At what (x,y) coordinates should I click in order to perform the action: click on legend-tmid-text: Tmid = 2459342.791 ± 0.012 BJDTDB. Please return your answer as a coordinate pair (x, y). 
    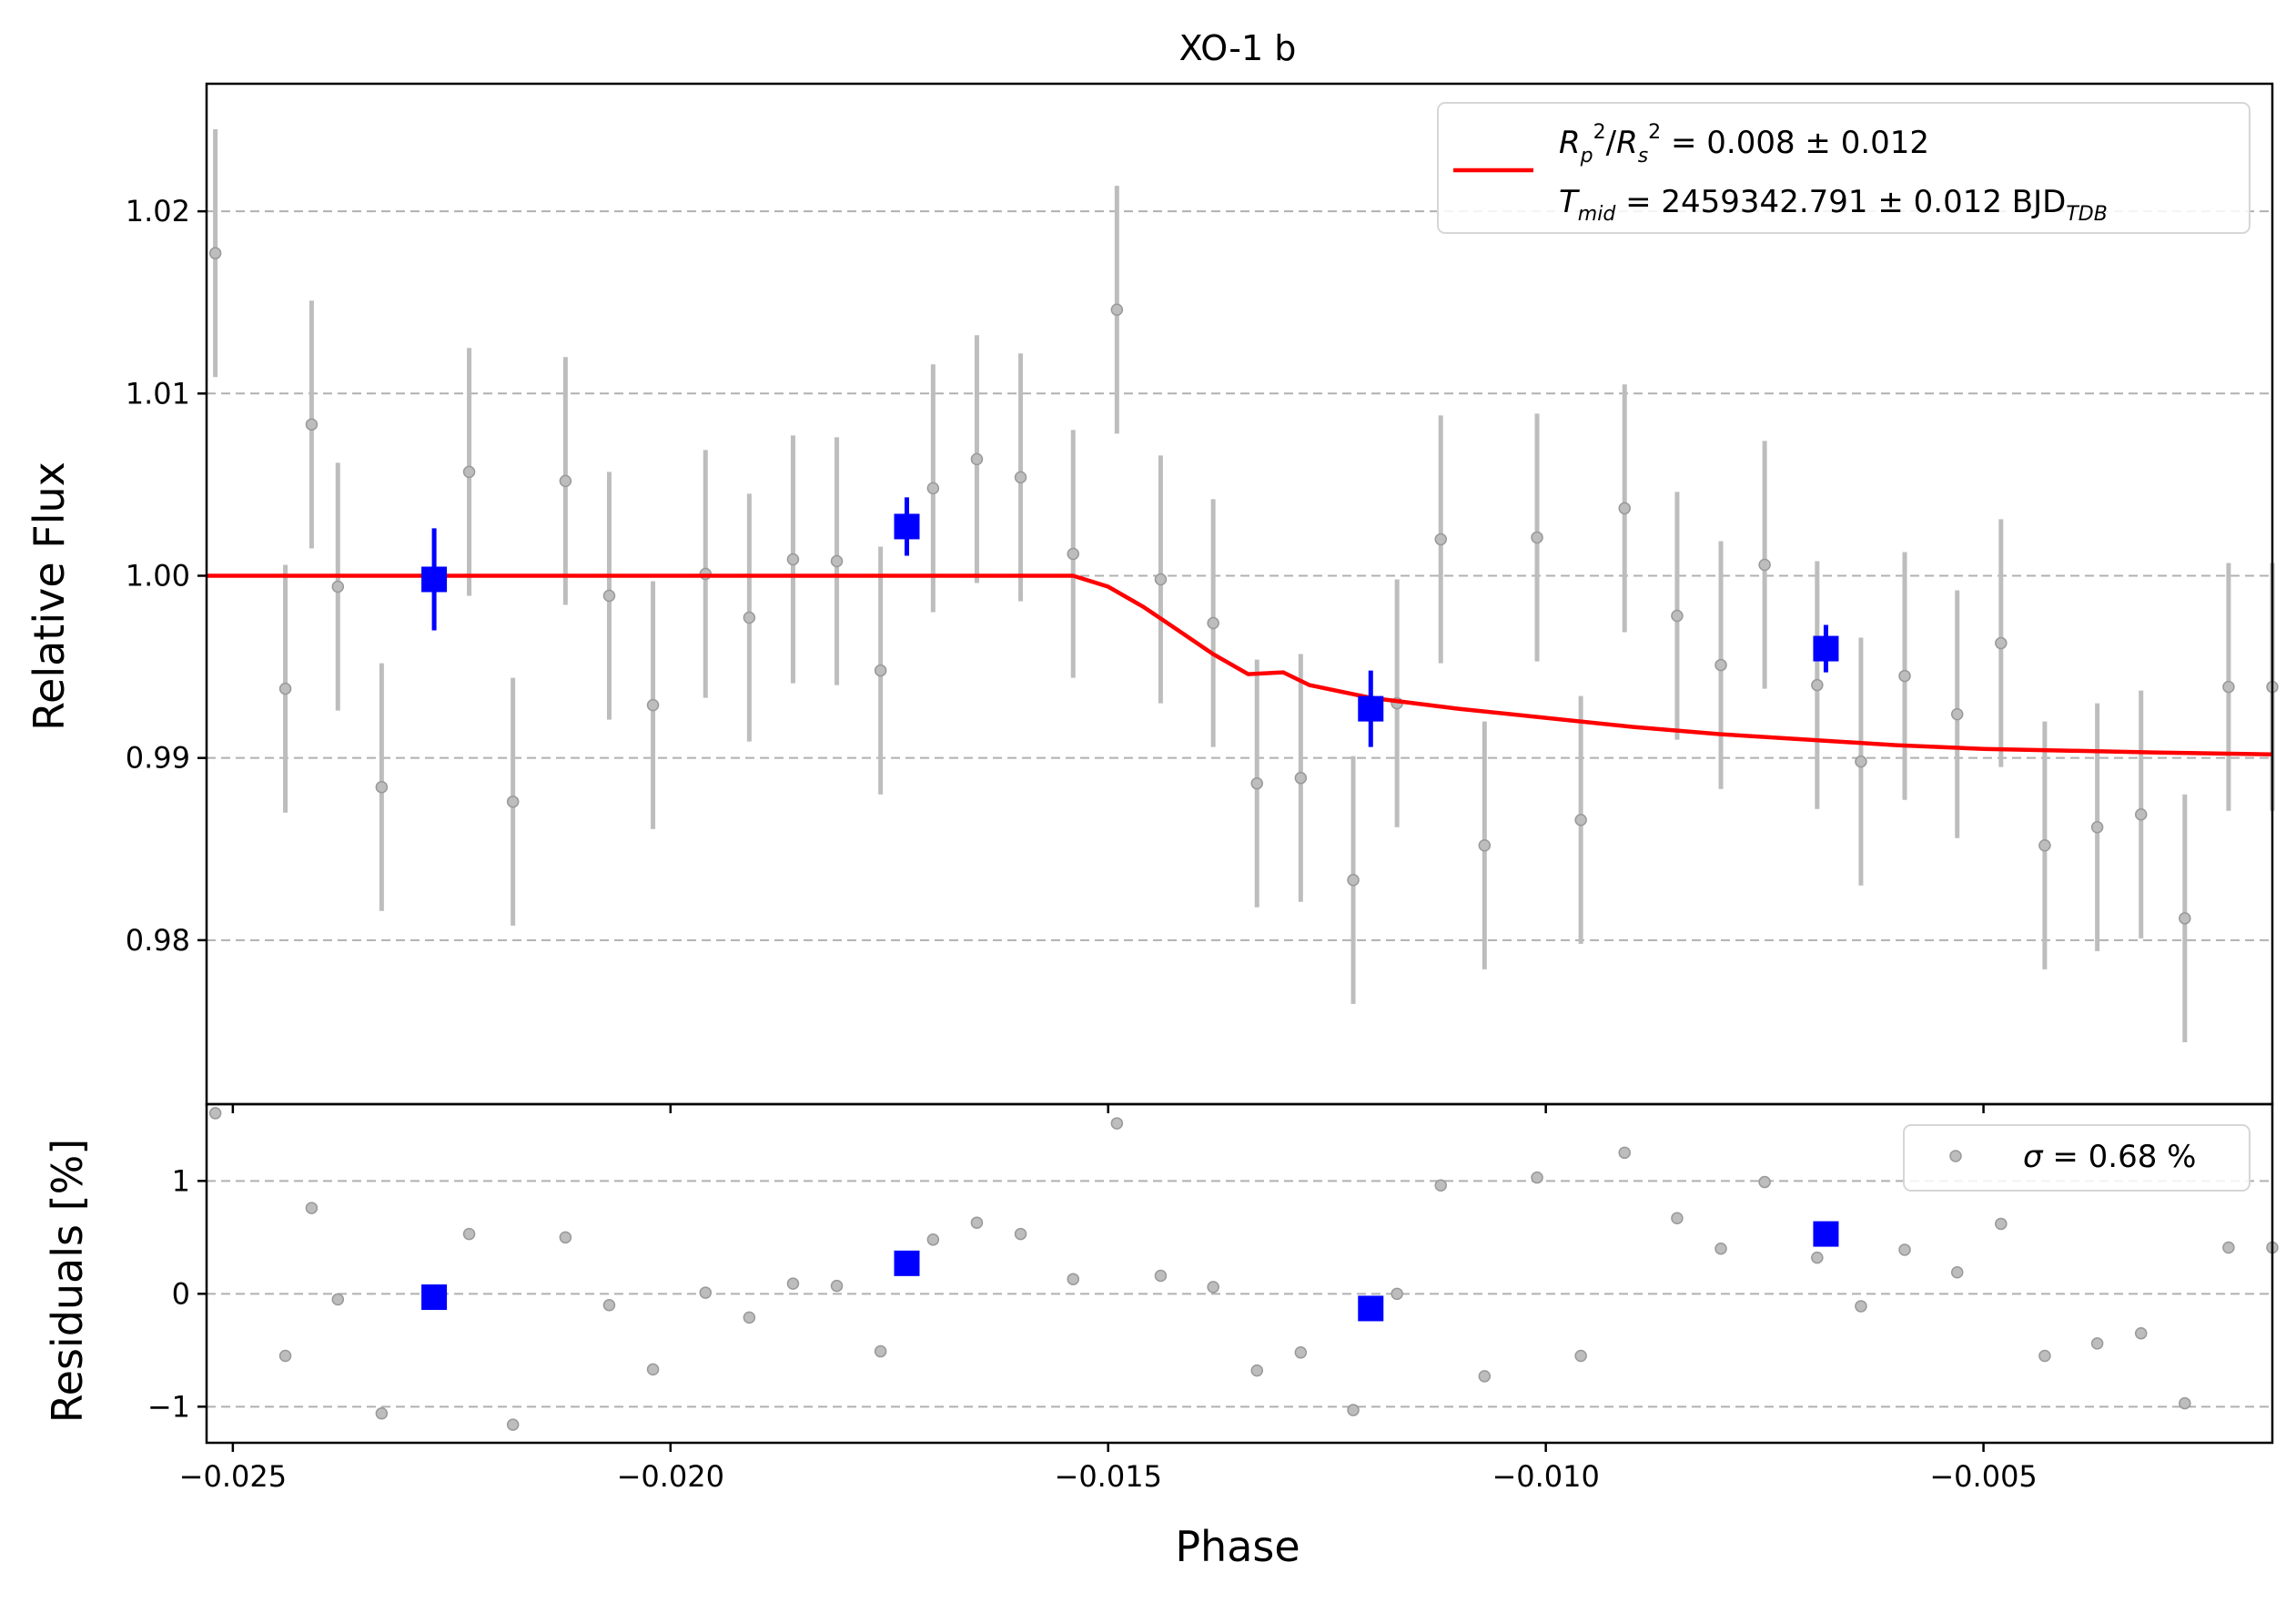
    Looking at the image, I should click on (1834, 205).